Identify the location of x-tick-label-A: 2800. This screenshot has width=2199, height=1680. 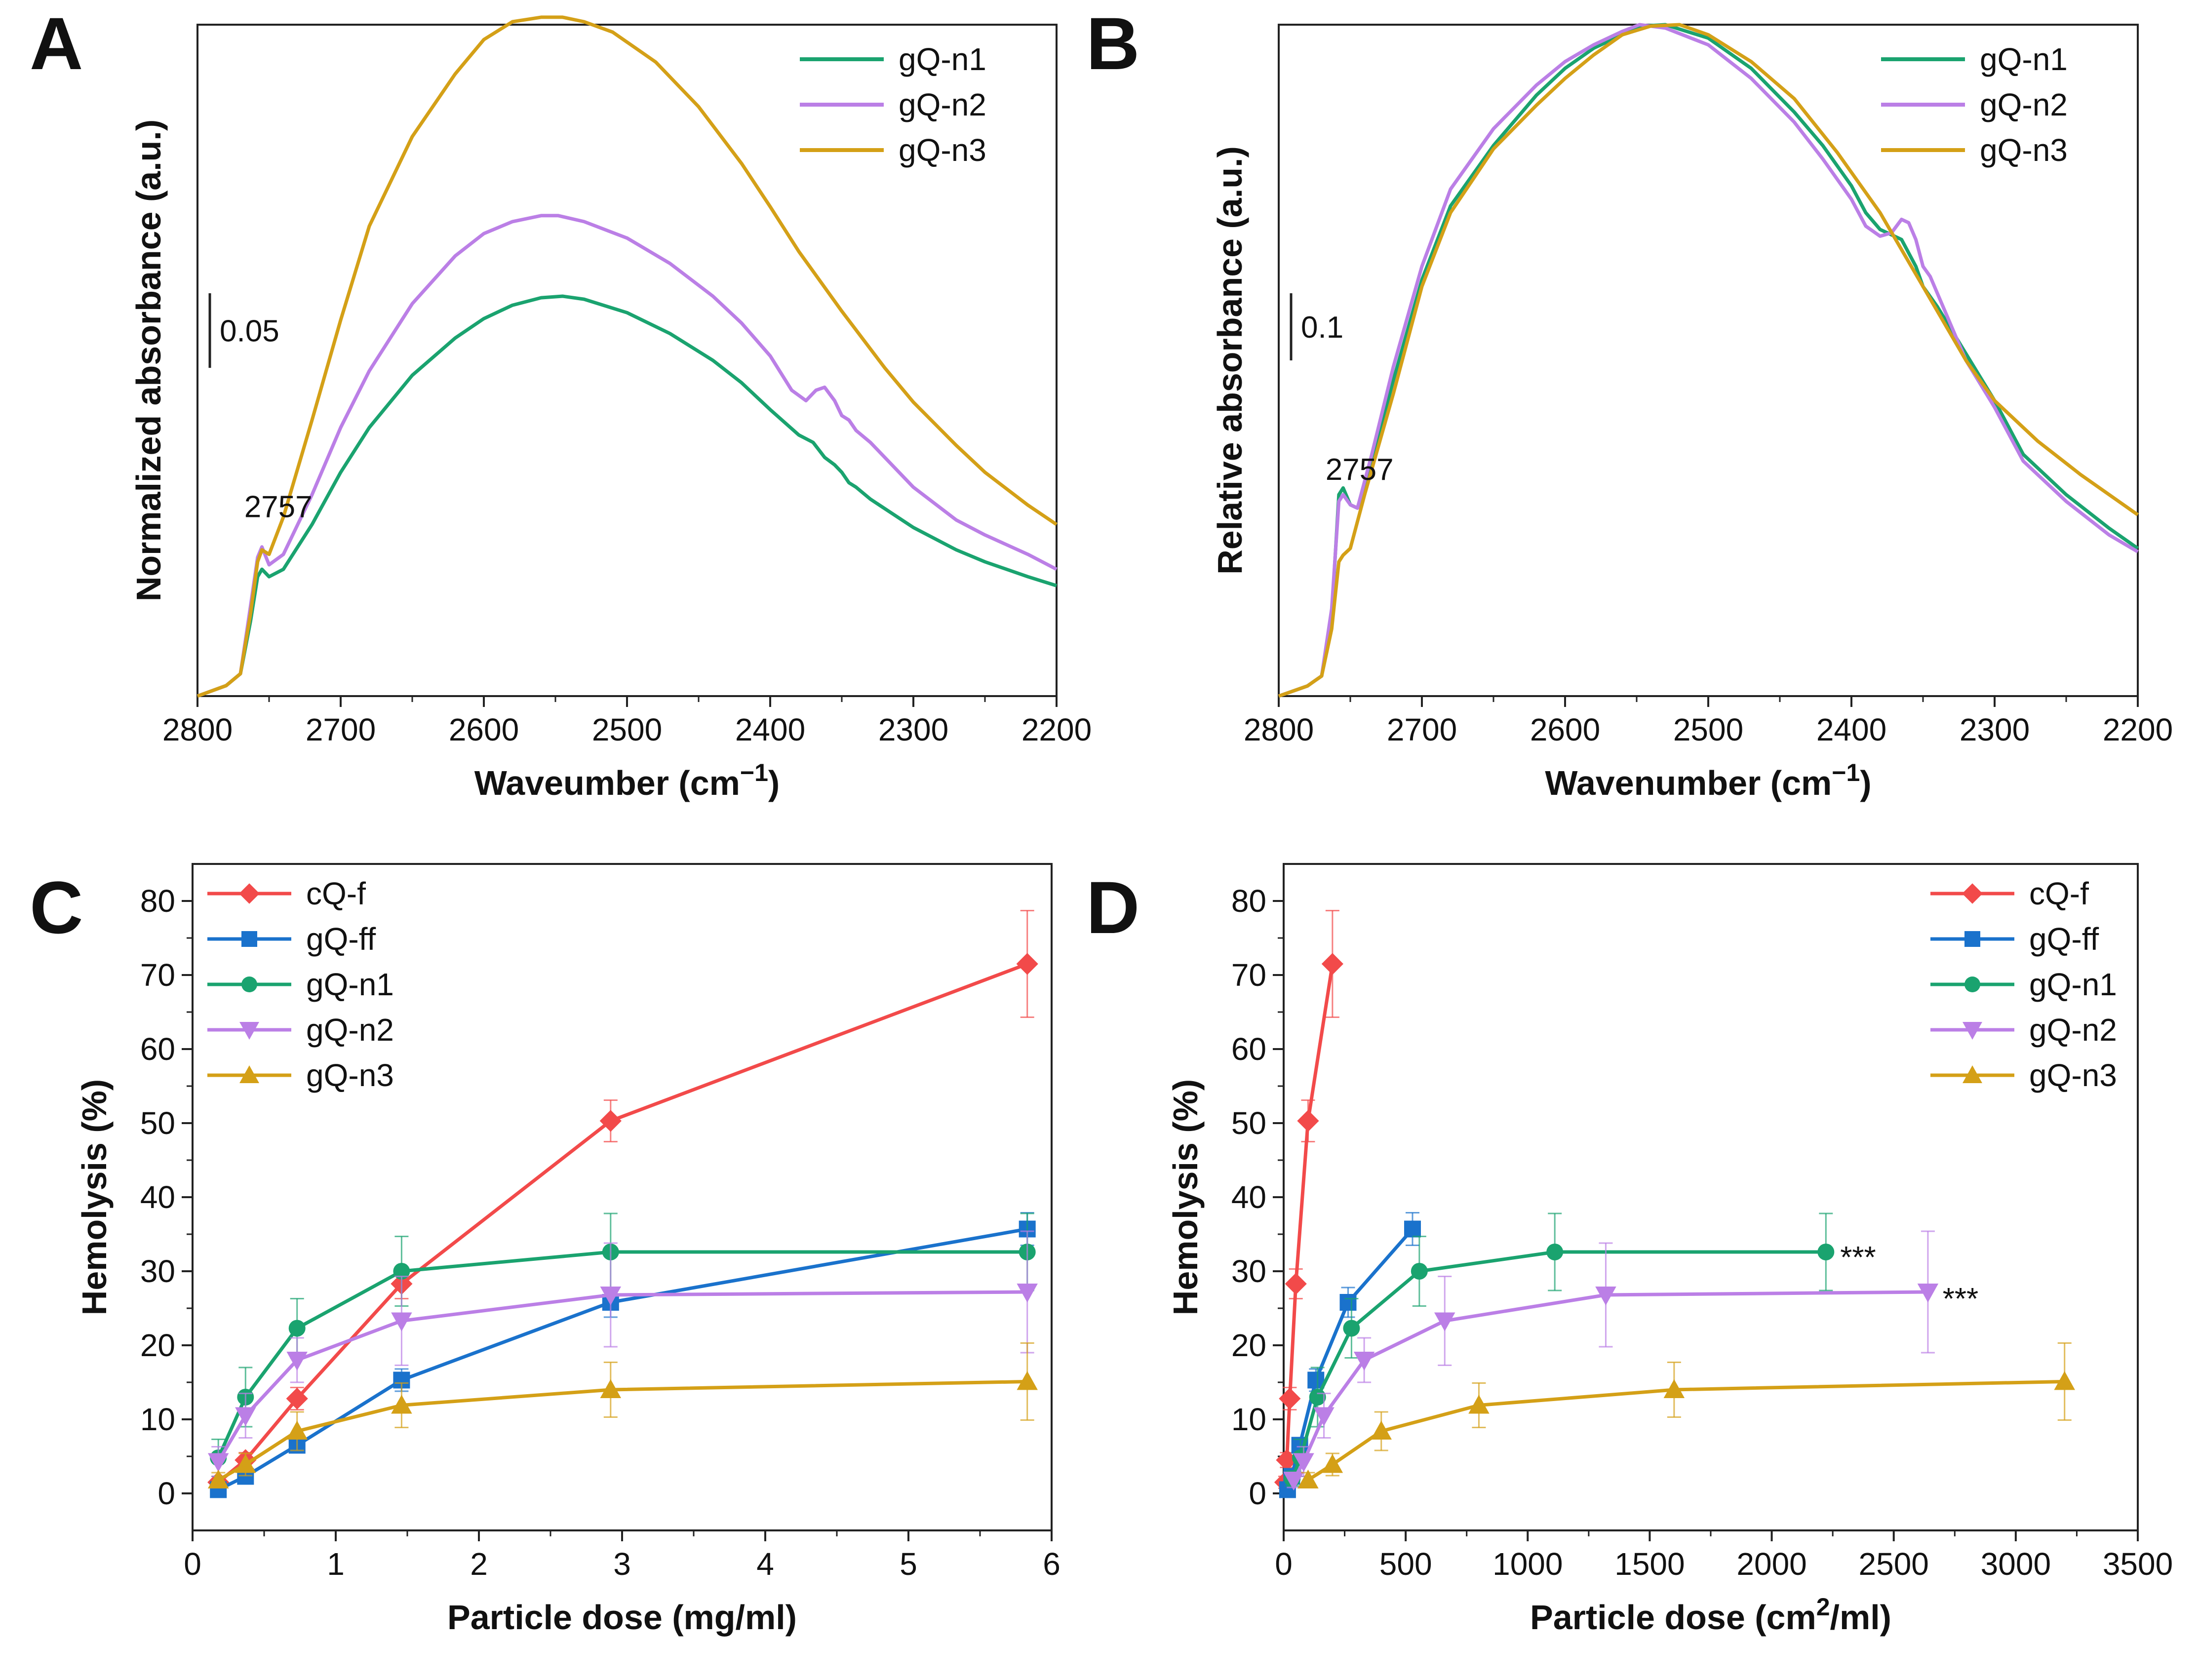
(197, 729).